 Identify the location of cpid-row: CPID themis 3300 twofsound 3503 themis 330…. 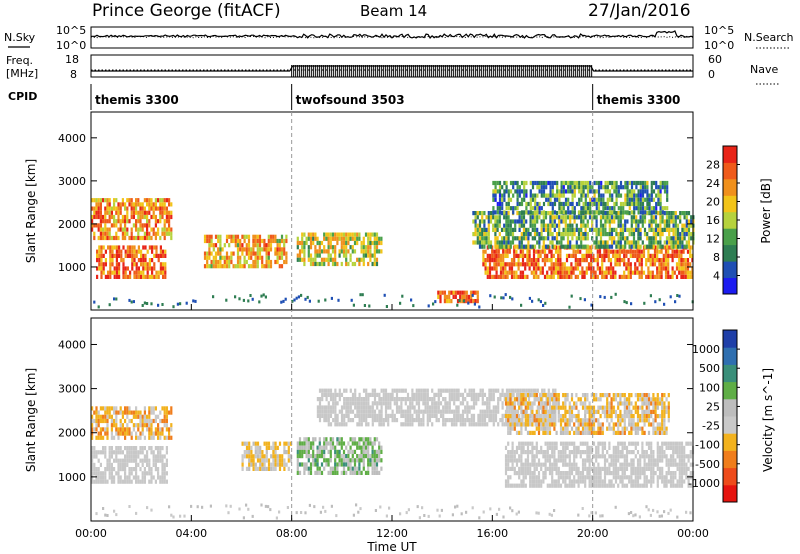
(344, 97).